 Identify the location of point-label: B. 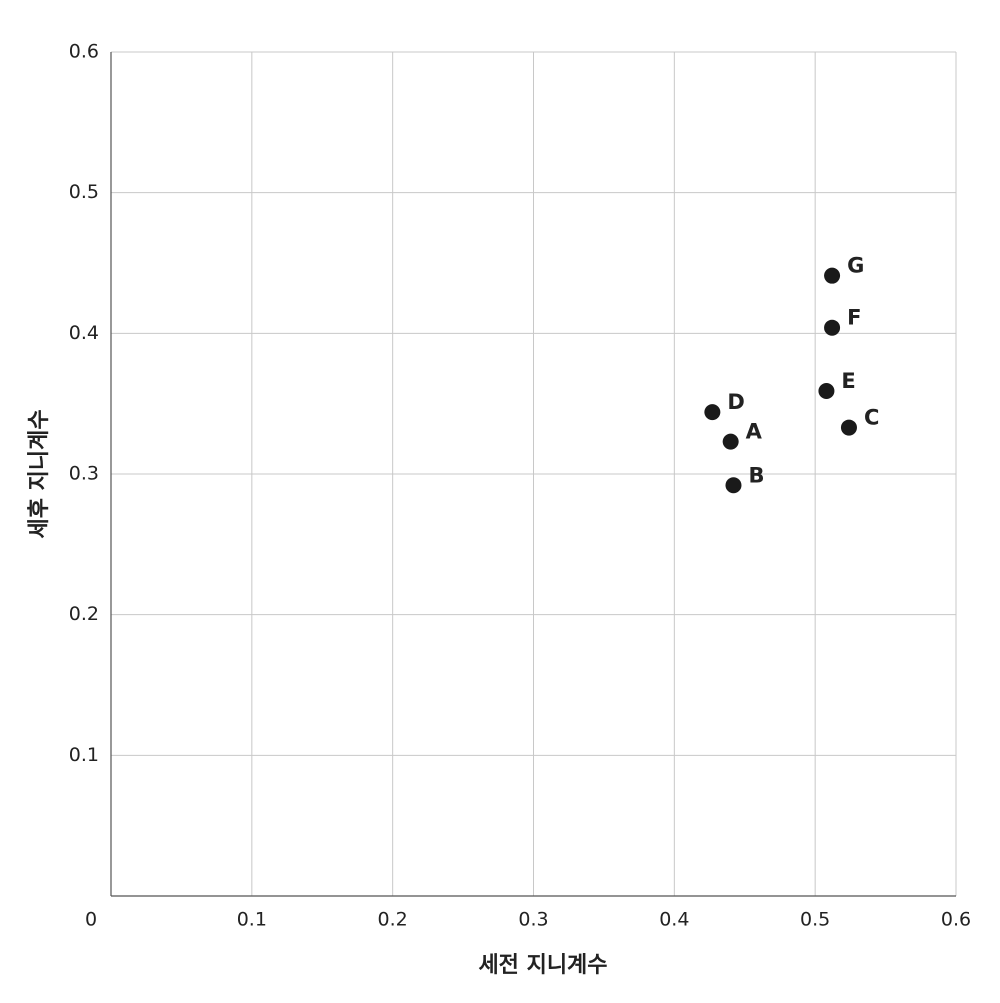
(756, 475).